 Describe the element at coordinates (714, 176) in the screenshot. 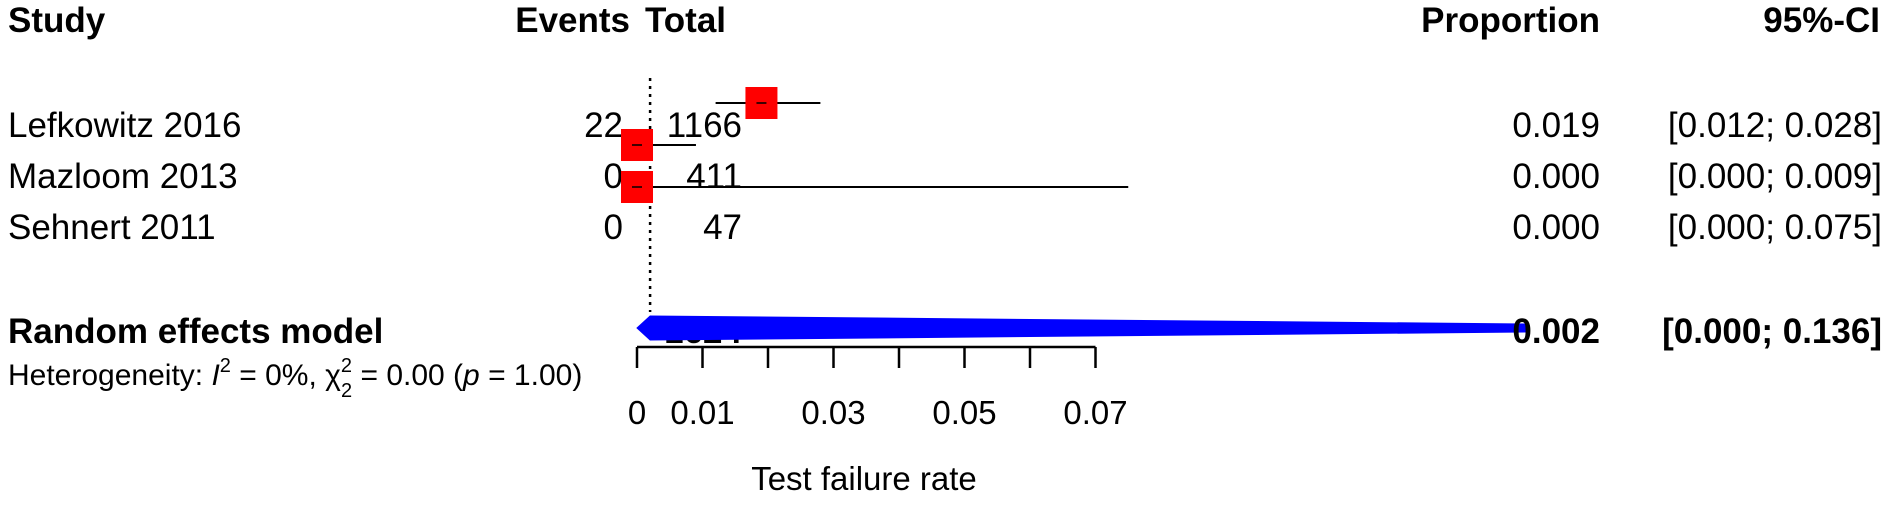

I see `study-total: 411` at that location.